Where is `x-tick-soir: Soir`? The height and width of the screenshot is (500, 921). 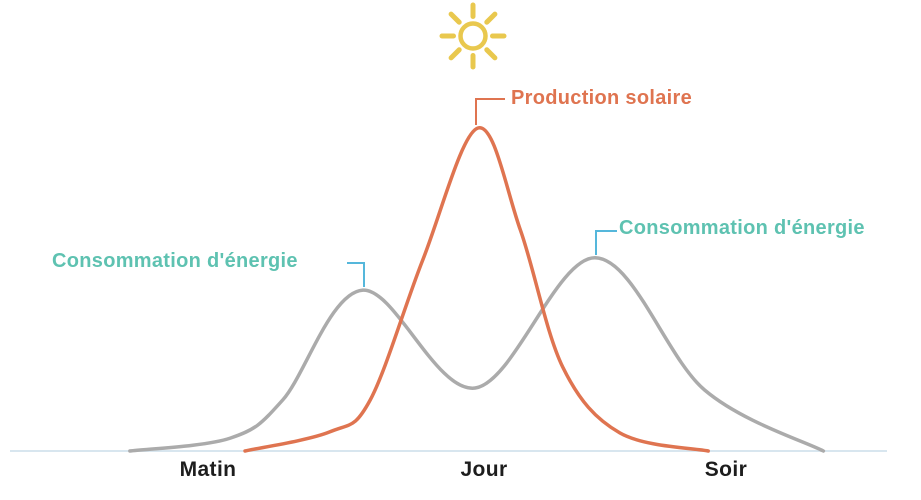
x-tick-soir: Soir is located at coordinates (726, 469).